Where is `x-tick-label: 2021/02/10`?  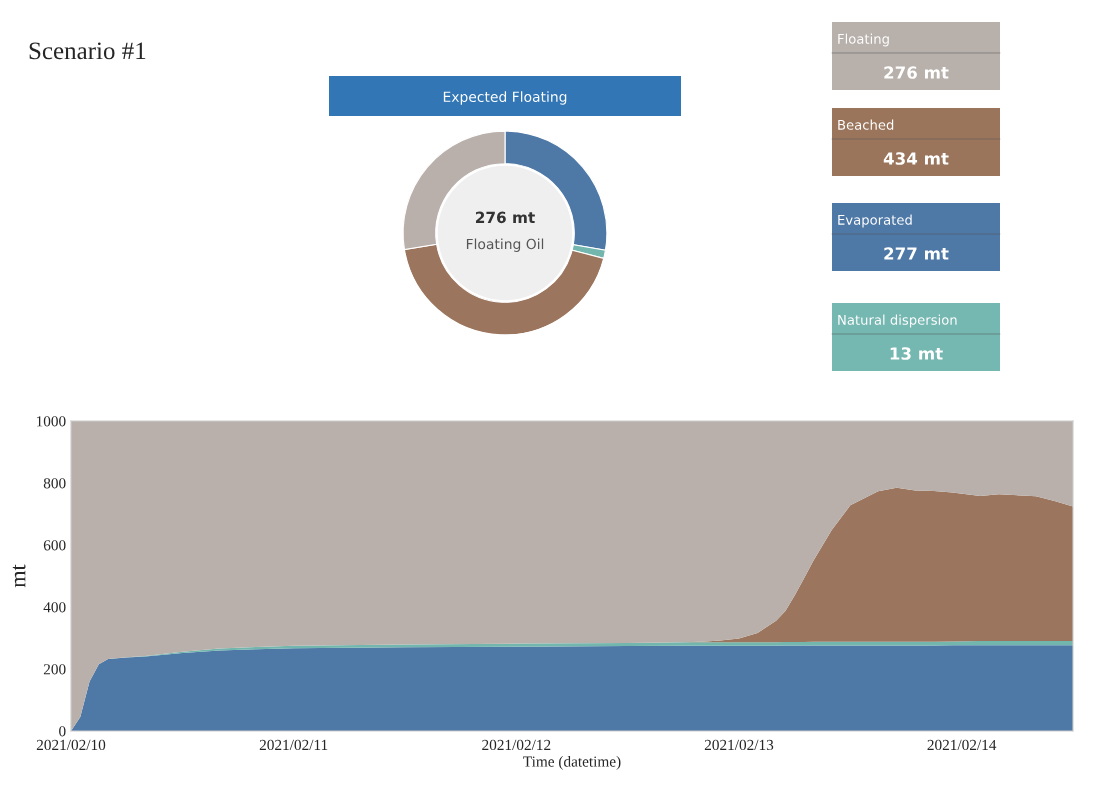
x-tick-label: 2021/02/10 is located at coordinates (71, 745).